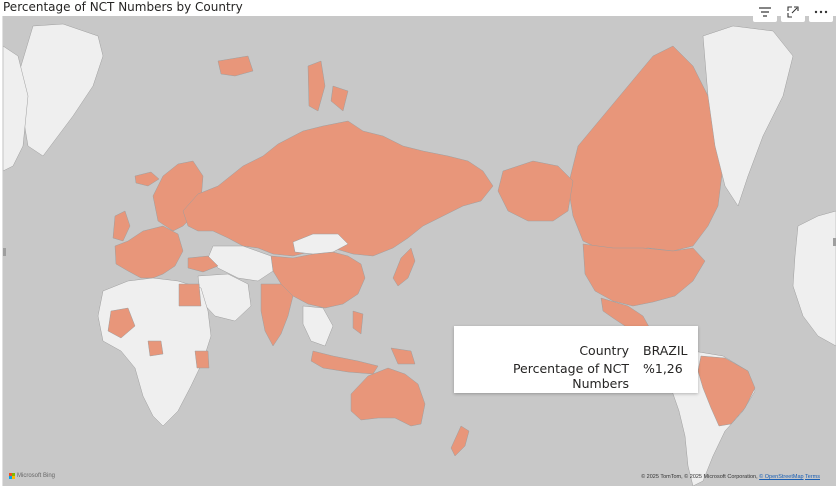  Describe the element at coordinates (320, 244) in the screenshot. I see `country-mongolia` at that location.